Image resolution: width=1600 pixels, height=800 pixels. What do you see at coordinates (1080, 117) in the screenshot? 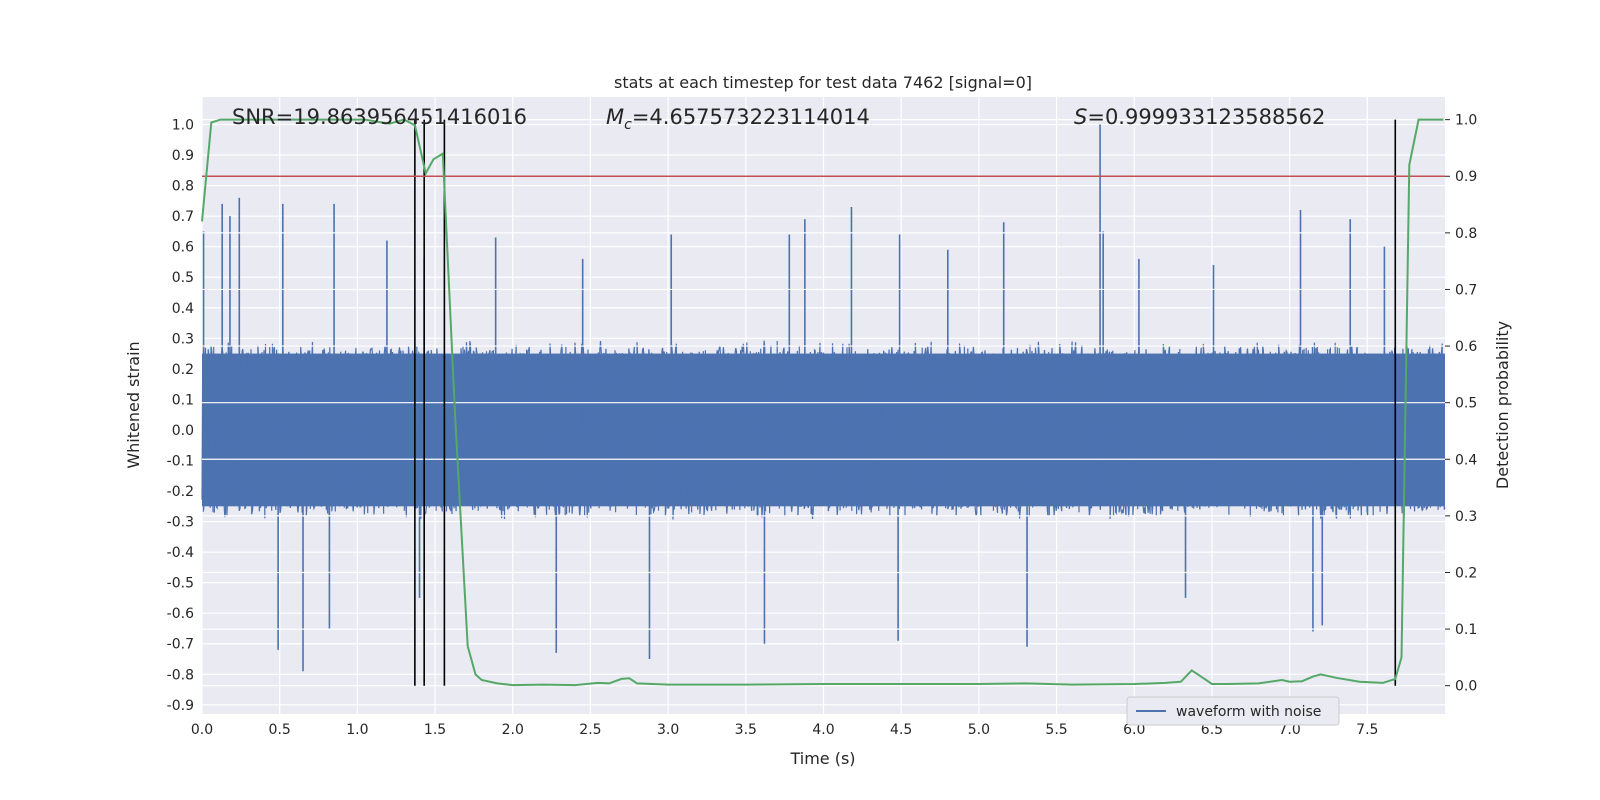
I see `s-symbol: S` at bounding box center [1080, 117].